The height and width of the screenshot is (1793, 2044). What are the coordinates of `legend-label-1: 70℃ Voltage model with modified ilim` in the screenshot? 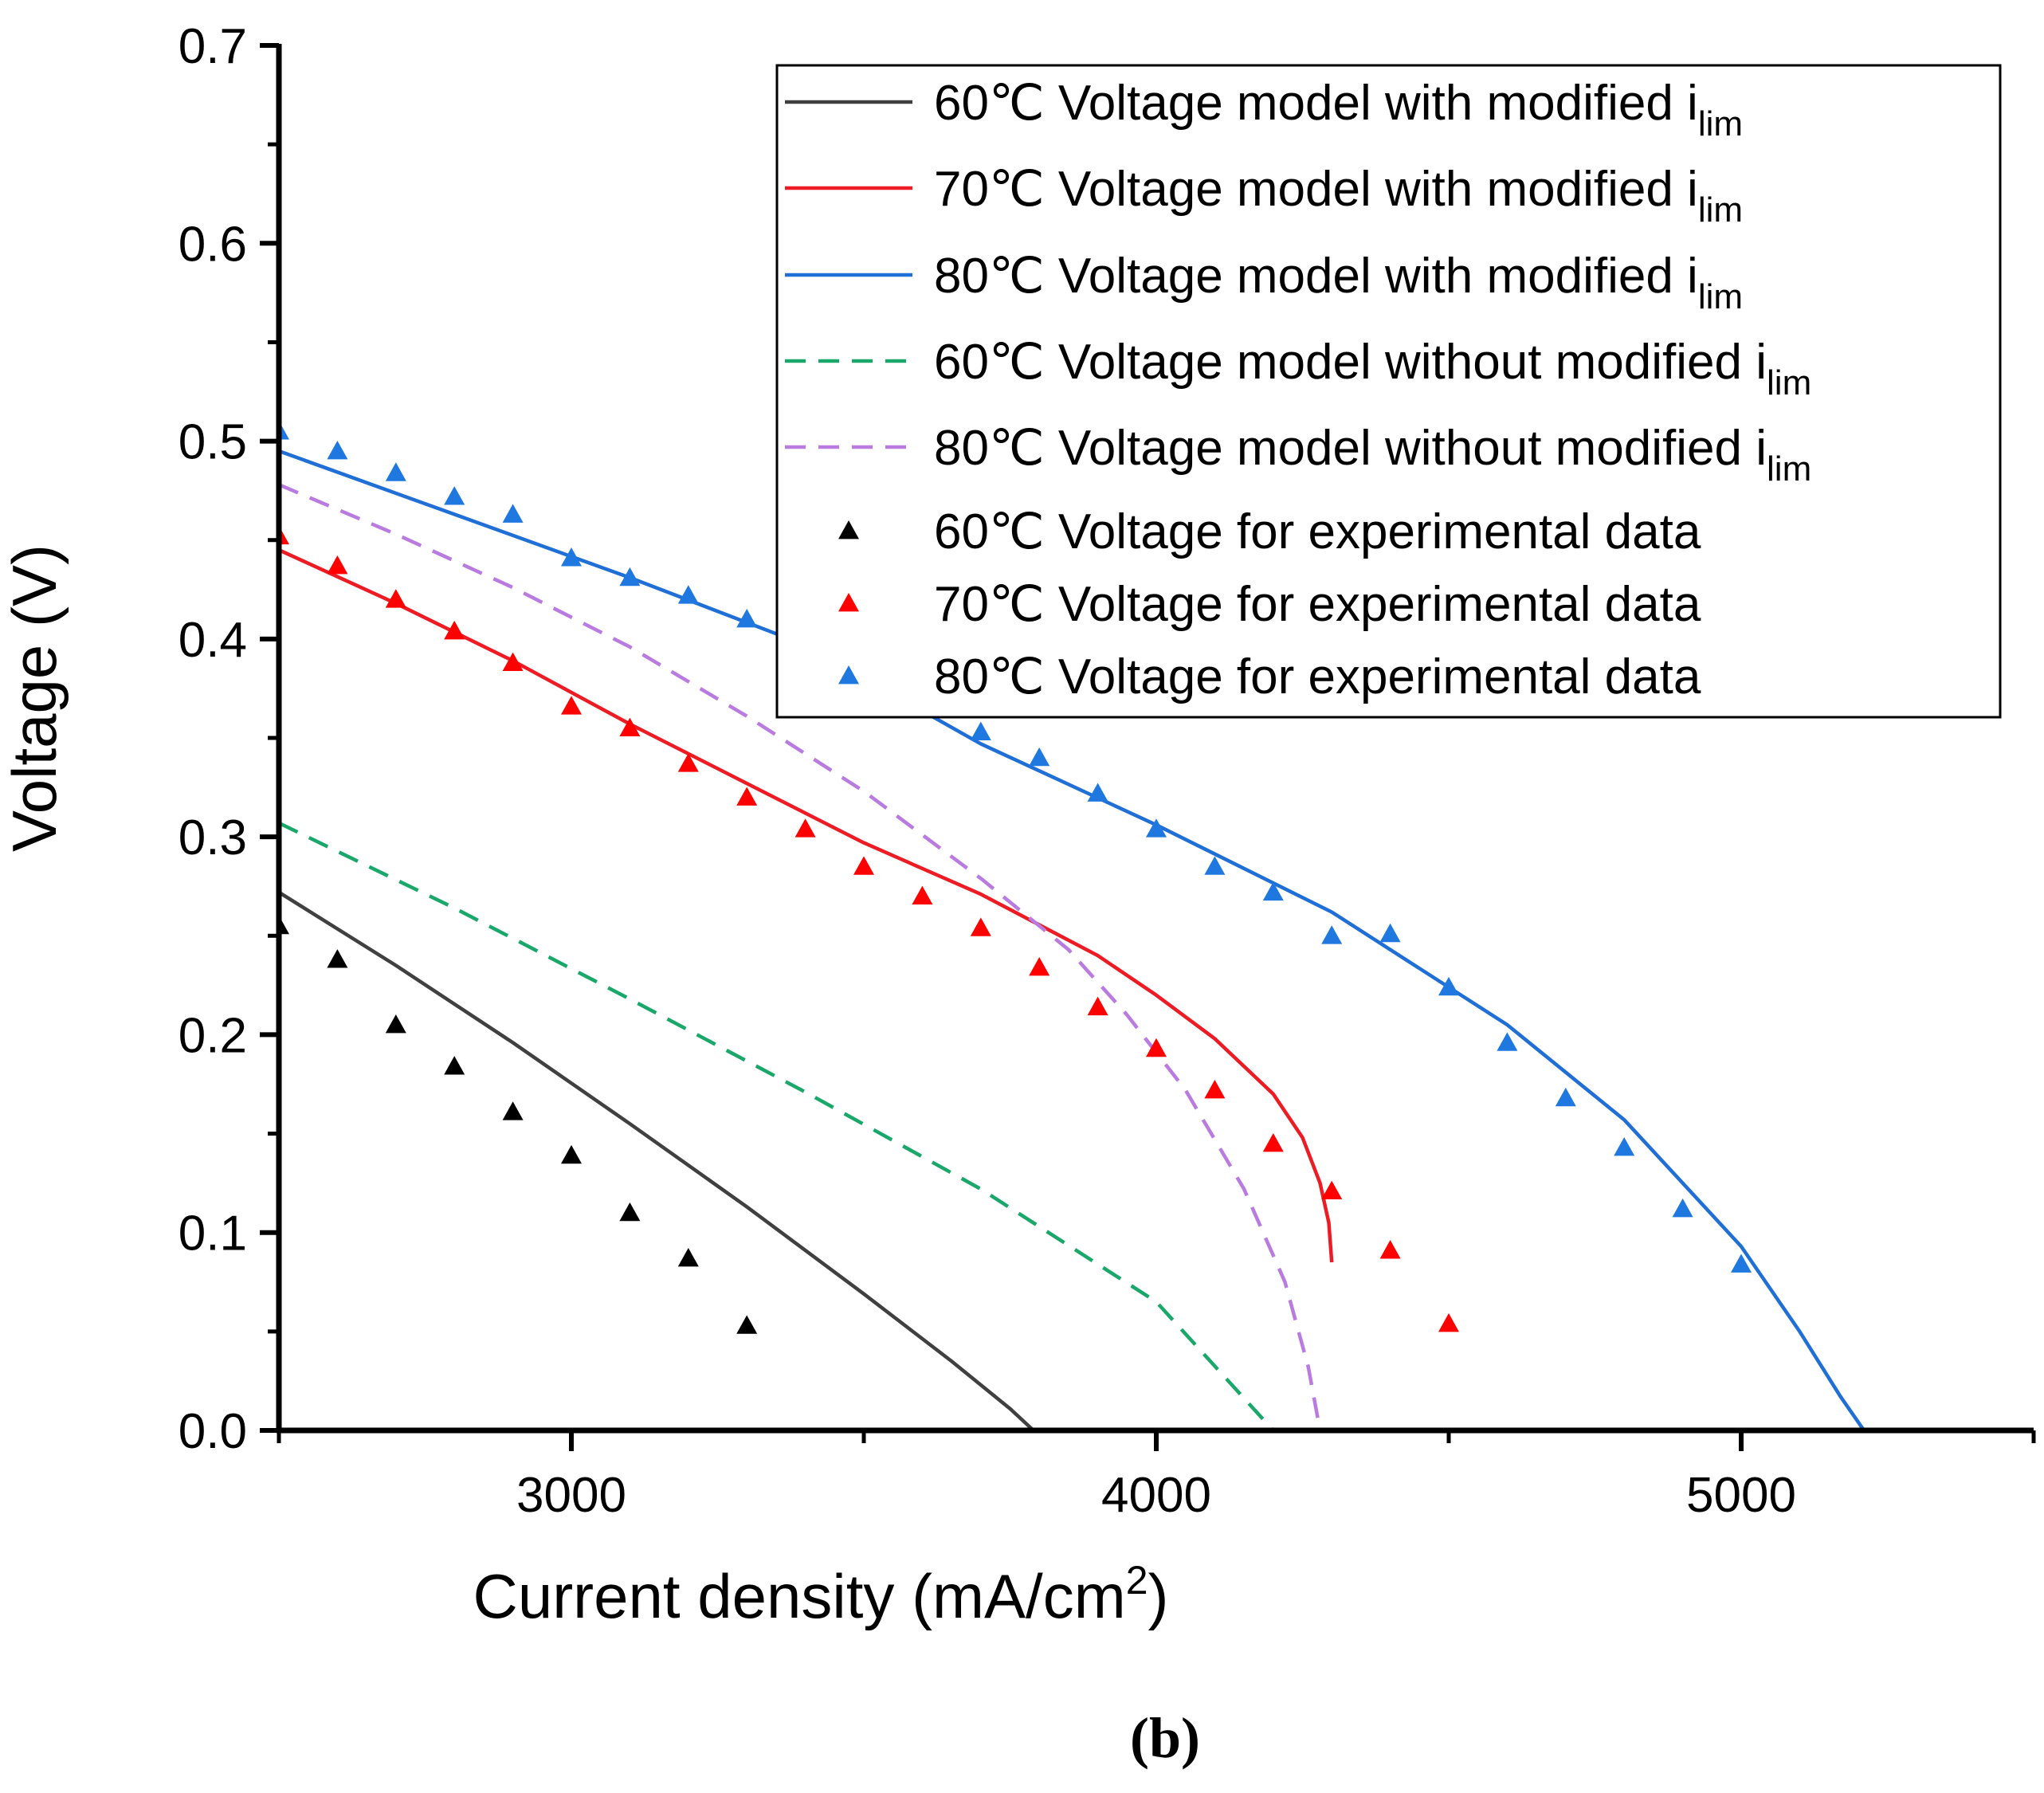 It's located at (1339, 196).